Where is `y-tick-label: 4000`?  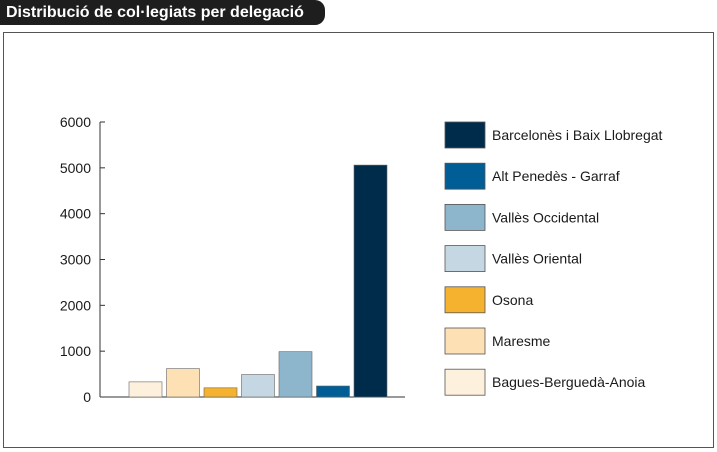
y-tick-label: 4000 is located at coordinates (75, 214).